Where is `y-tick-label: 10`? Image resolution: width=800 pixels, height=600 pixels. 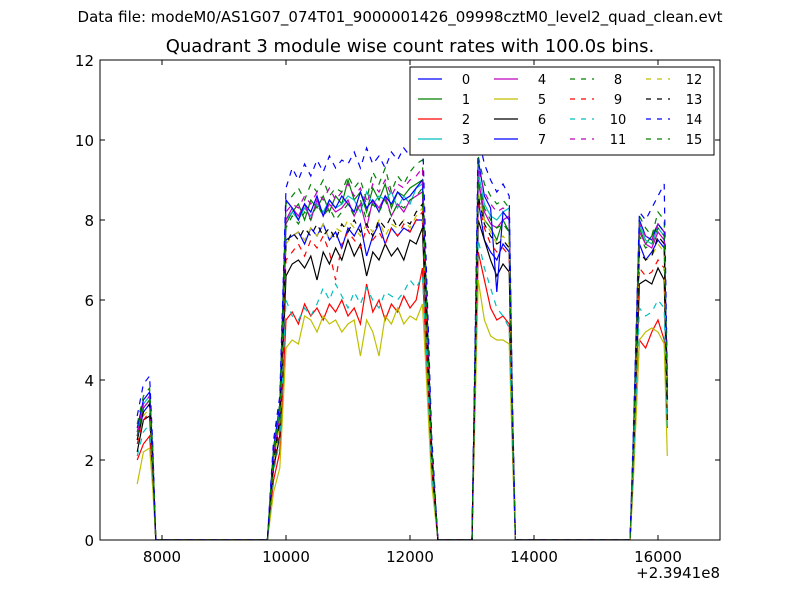
y-tick-label: 10 is located at coordinates (84, 141).